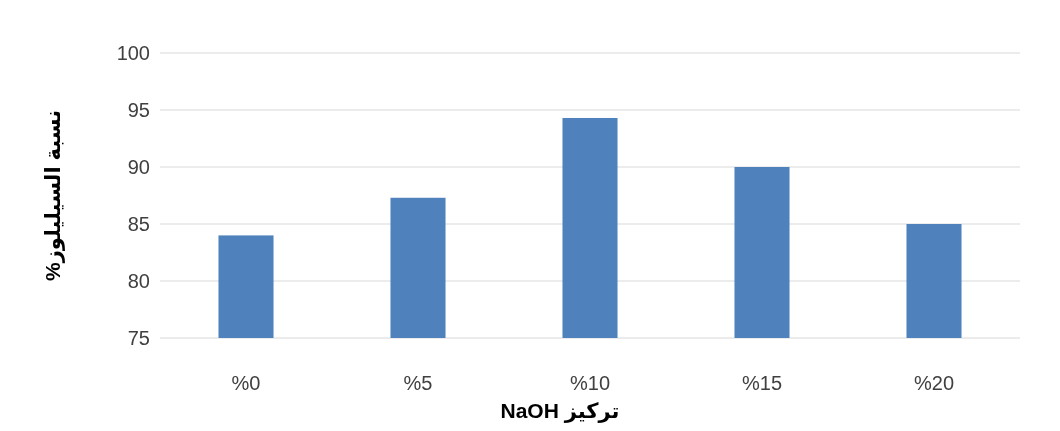 The image size is (1060, 431). What do you see at coordinates (246, 383) in the screenshot?
I see `x-tick-label: %0` at bounding box center [246, 383].